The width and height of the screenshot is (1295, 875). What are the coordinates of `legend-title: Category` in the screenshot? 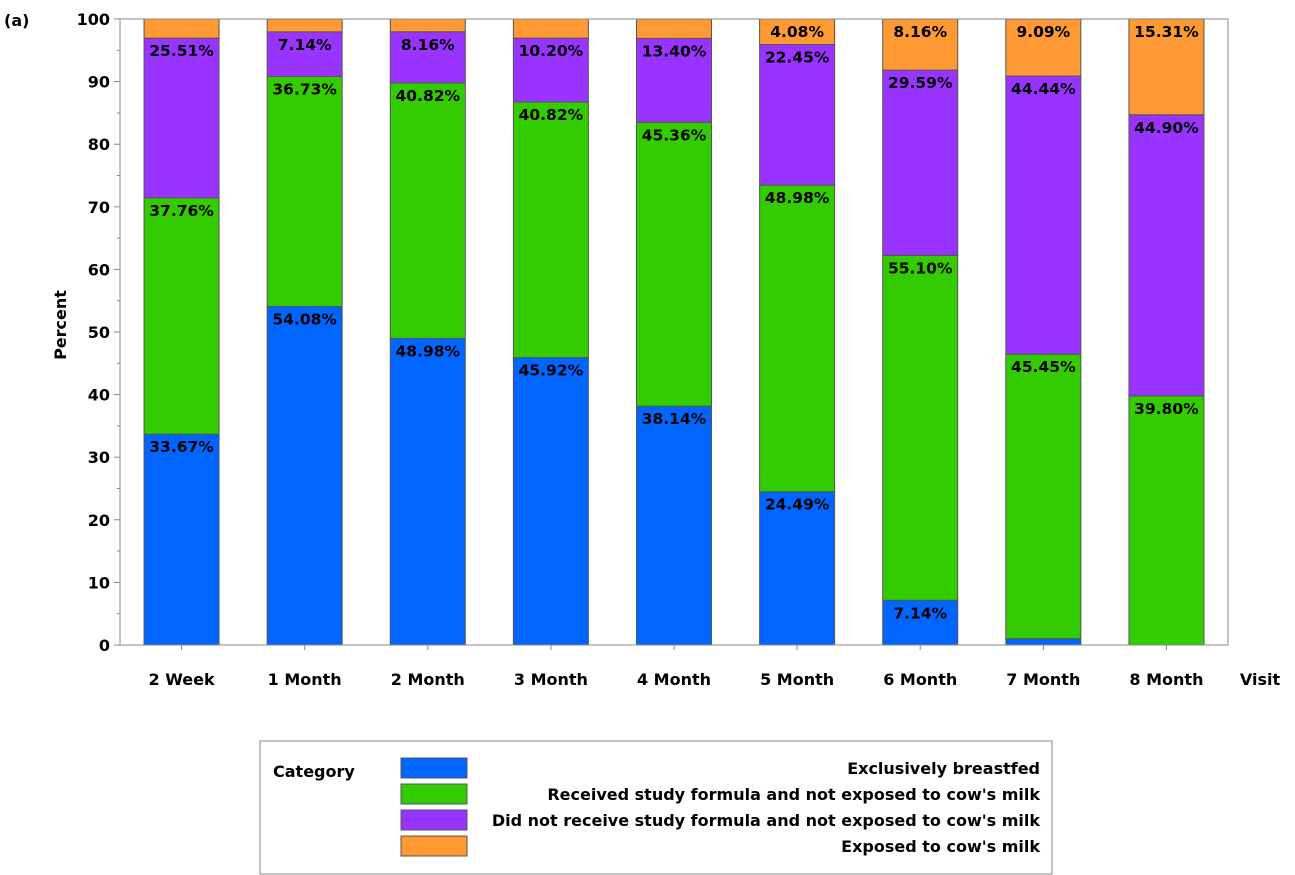 It's located at (314, 771).